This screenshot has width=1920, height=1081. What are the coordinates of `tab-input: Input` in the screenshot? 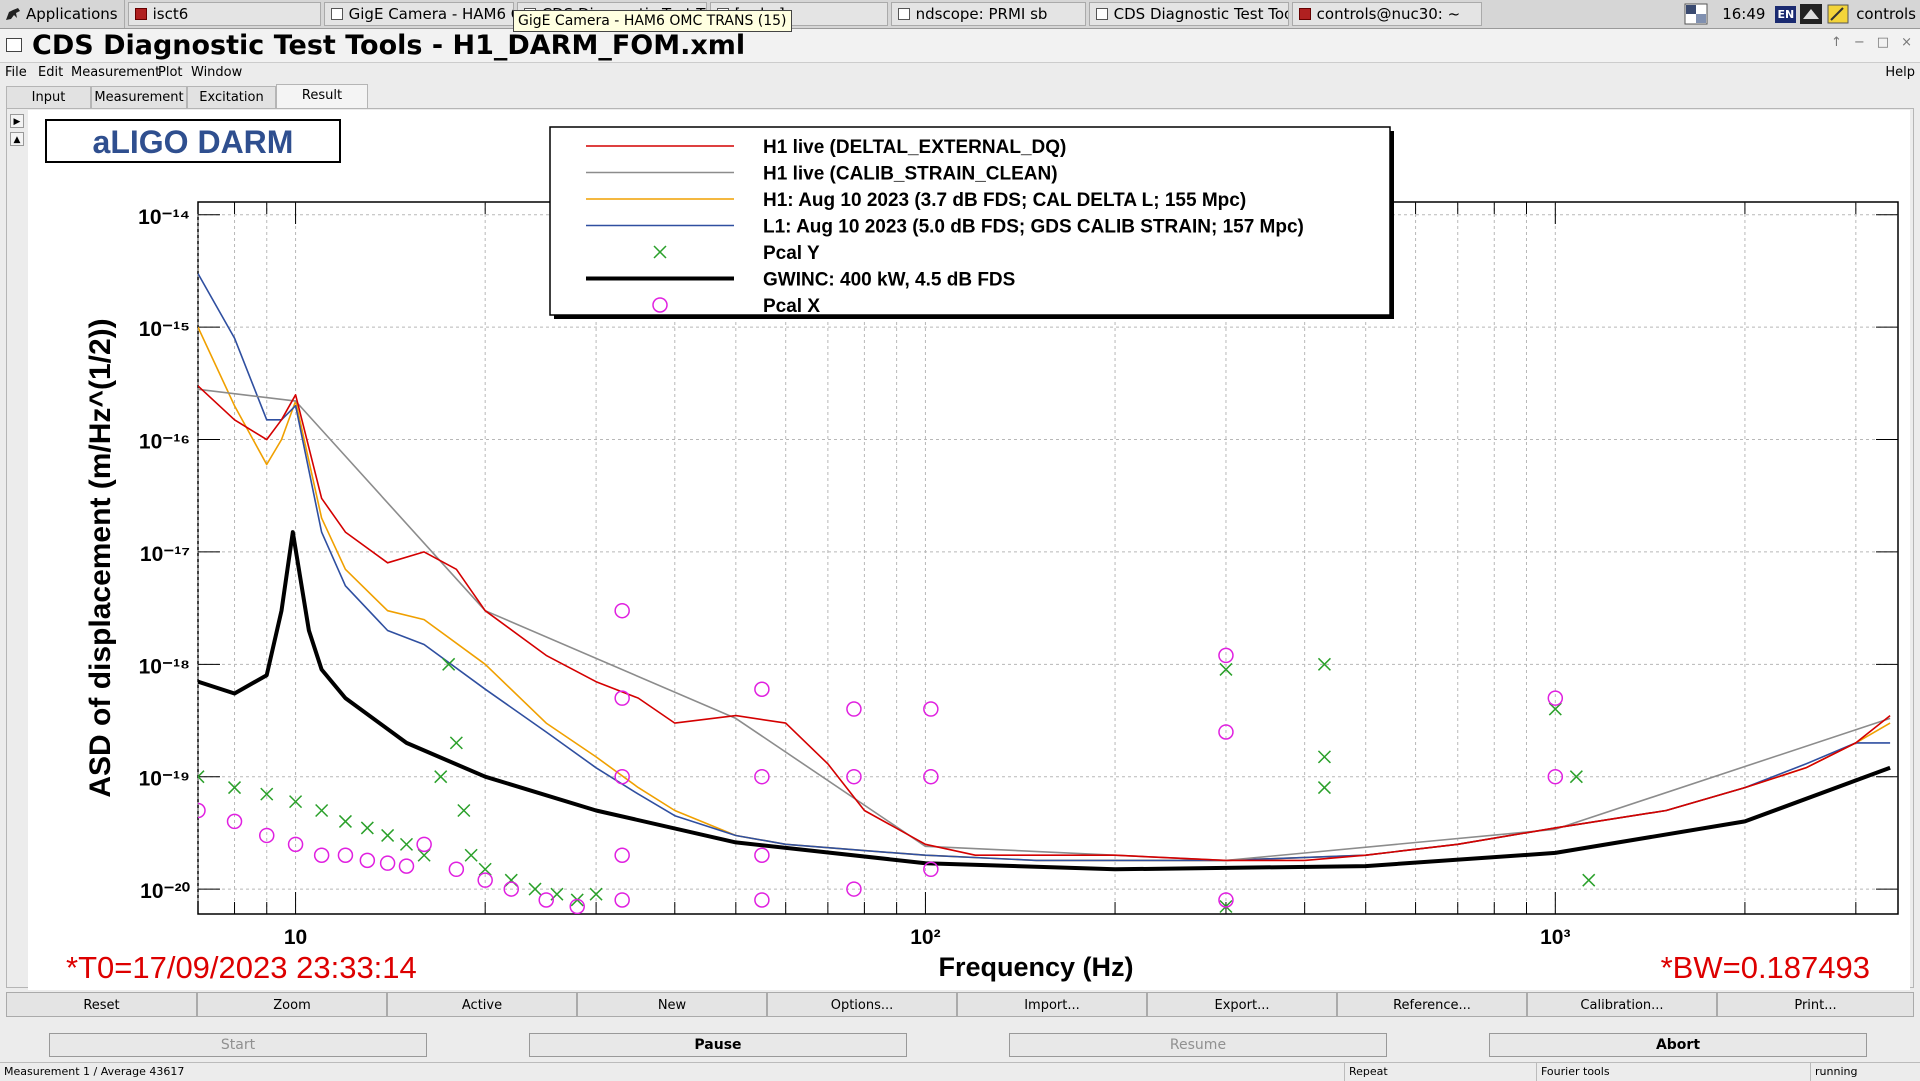 It's located at (48, 97).